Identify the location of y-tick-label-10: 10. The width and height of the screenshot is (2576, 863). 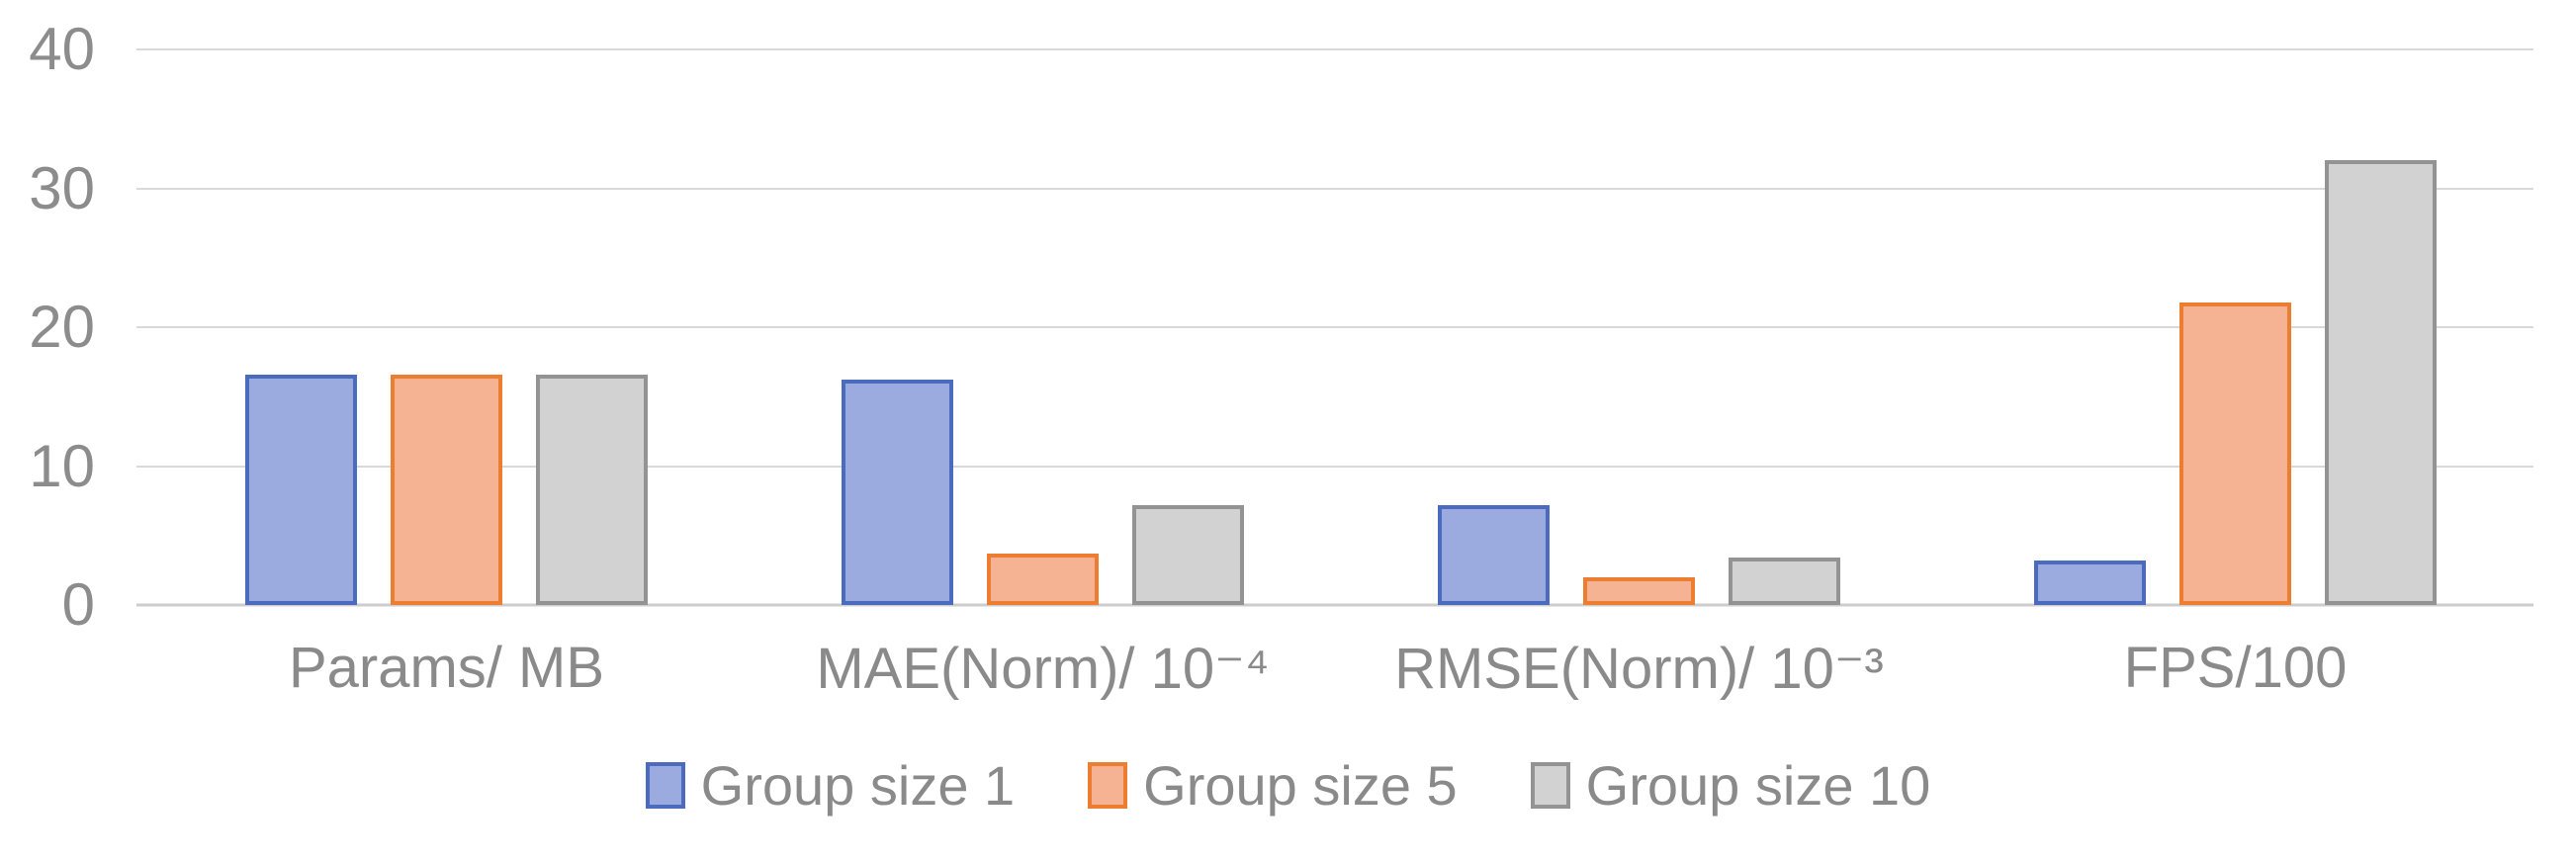
(62, 465).